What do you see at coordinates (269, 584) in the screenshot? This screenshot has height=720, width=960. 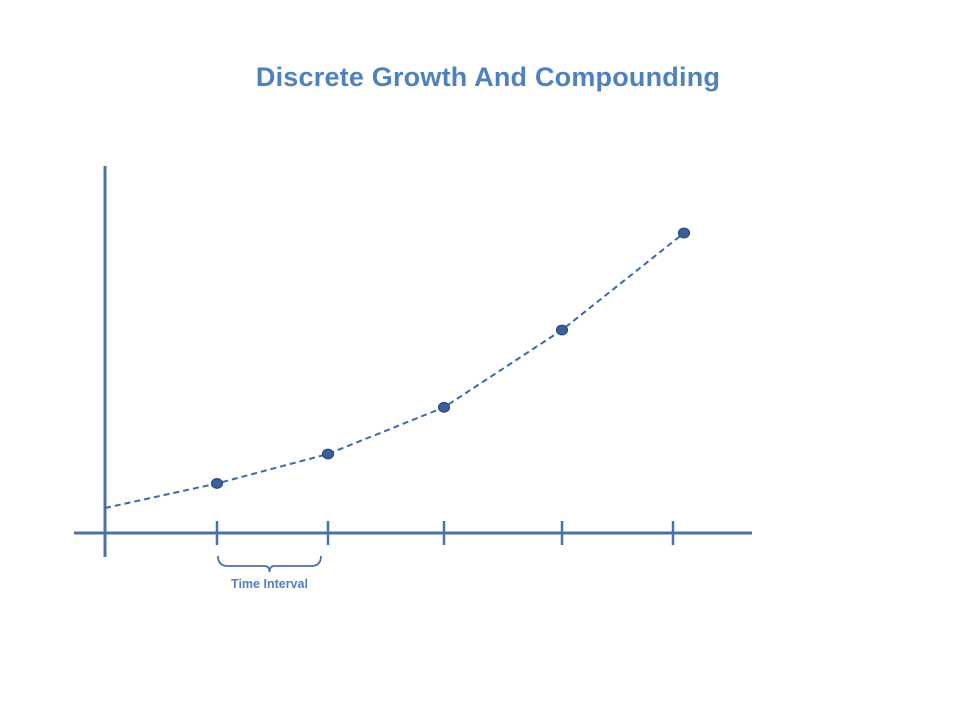 I see `time-interval-label: Time Interval` at bounding box center [269, 584].